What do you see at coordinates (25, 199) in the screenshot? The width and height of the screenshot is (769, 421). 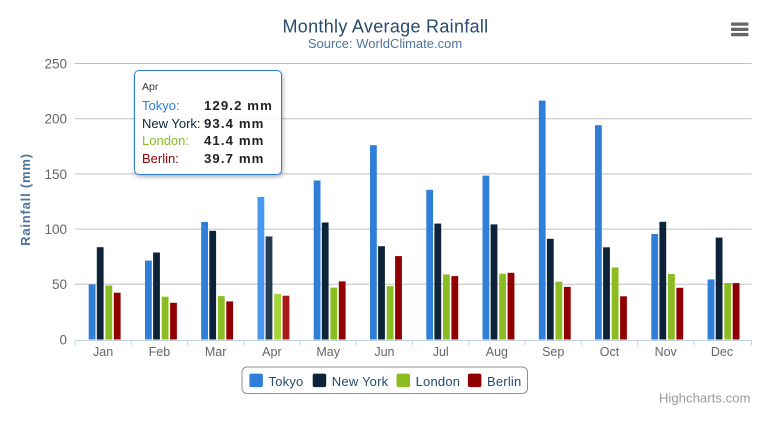 I see `svg-text: Rainfall (mm)` at bounding box center [25, 199].